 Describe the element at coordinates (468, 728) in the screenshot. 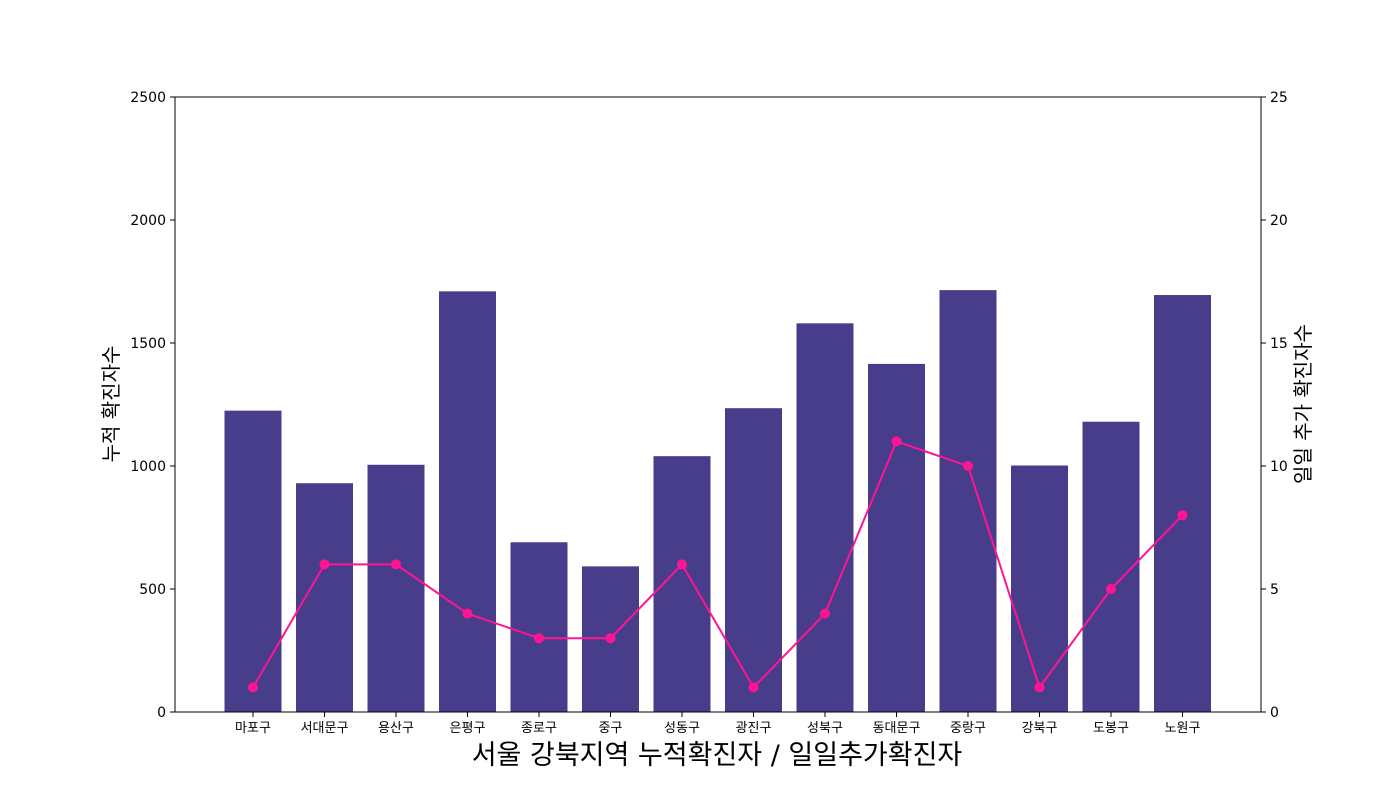

I see `x-tick-label-4: 은평구` at that location.